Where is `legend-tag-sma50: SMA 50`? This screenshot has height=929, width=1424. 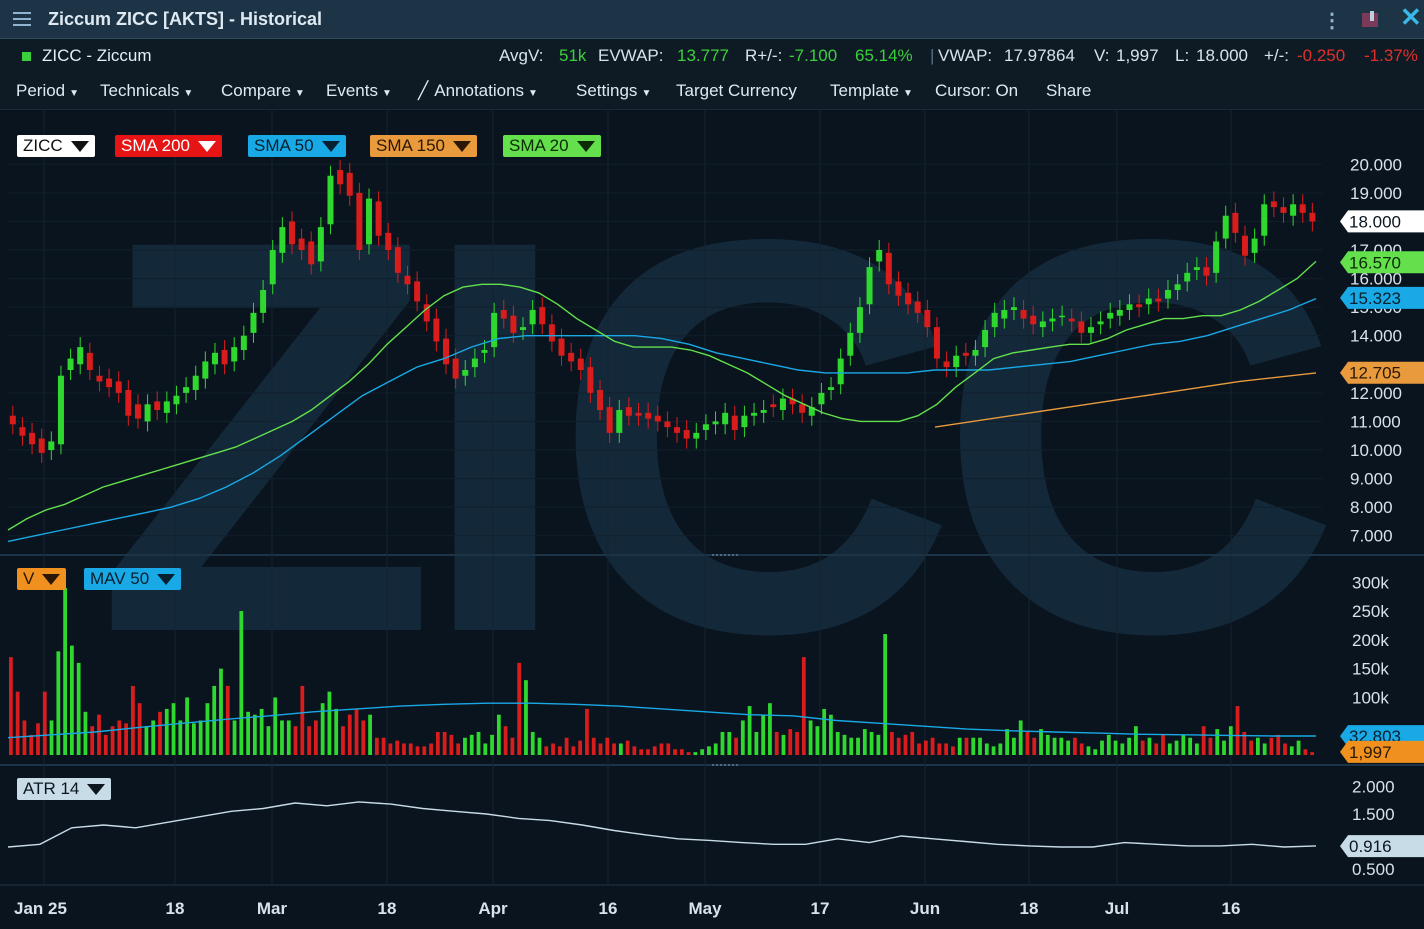
legend-tag-sma50: SMA 50 is located at coordinates (297, 146).